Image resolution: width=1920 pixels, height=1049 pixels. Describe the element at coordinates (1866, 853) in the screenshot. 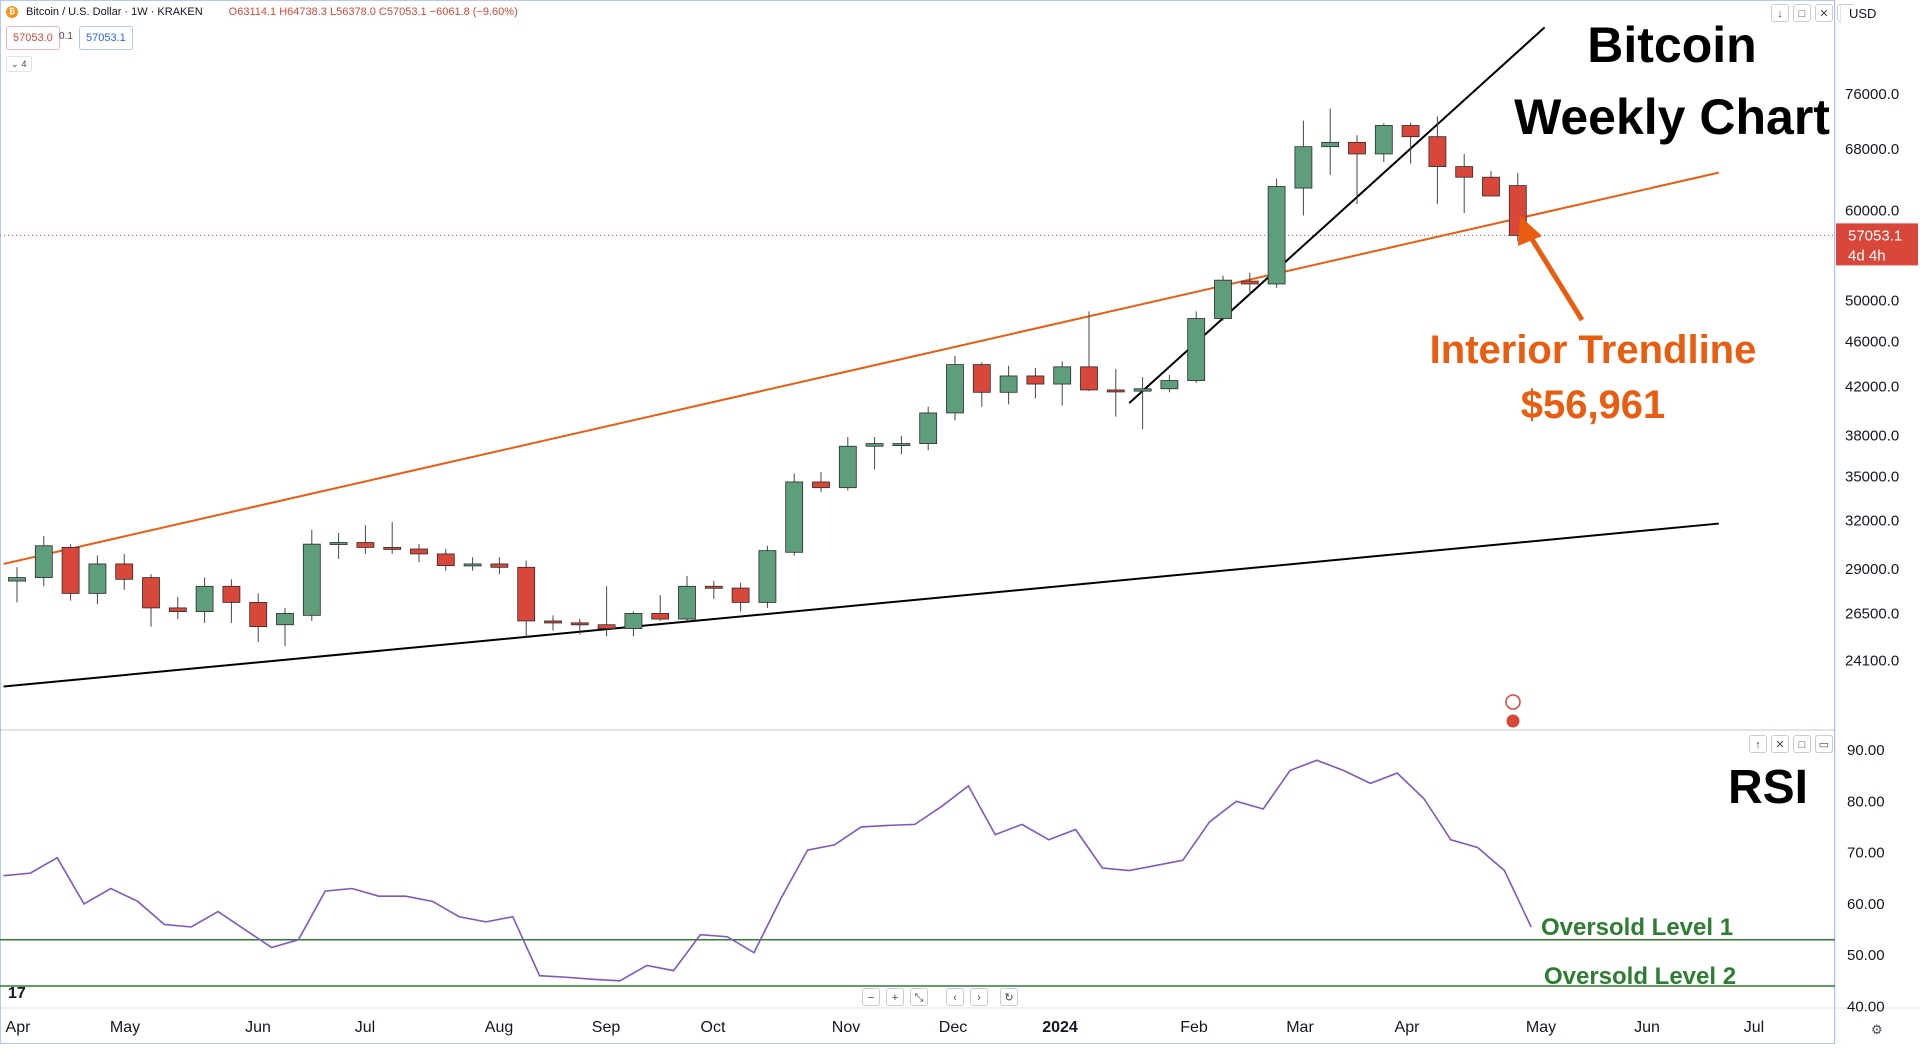

I see `rsi-tick-label: 70.00` at that location.